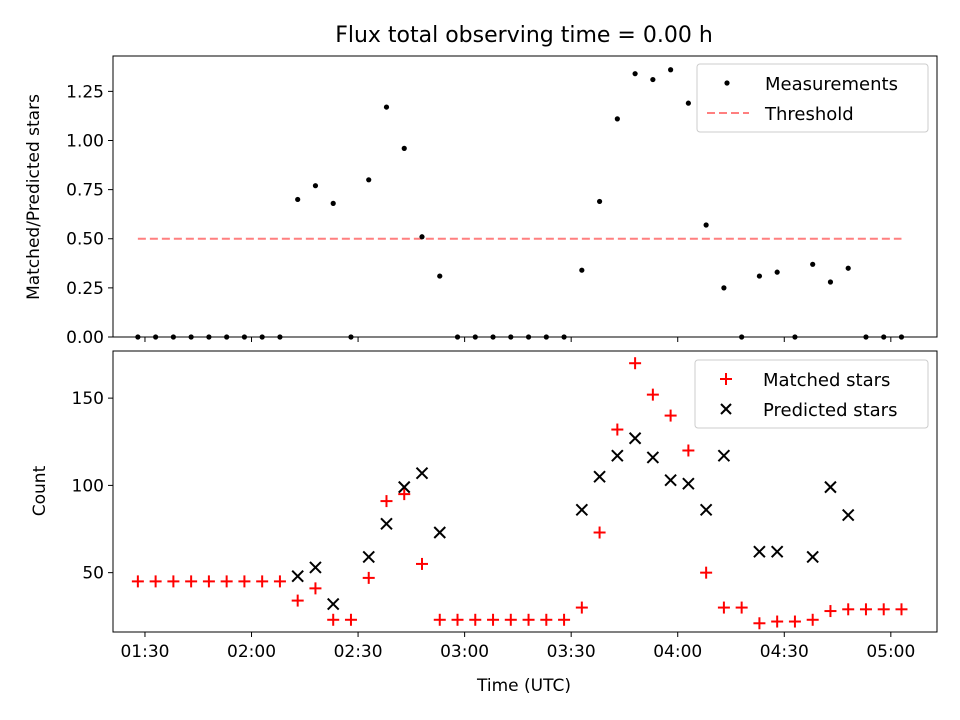 The image size is (960, 720). Describe the element at coordinates (518, 339) in the screenshot. I see `ratio-x-ticks` at that location.